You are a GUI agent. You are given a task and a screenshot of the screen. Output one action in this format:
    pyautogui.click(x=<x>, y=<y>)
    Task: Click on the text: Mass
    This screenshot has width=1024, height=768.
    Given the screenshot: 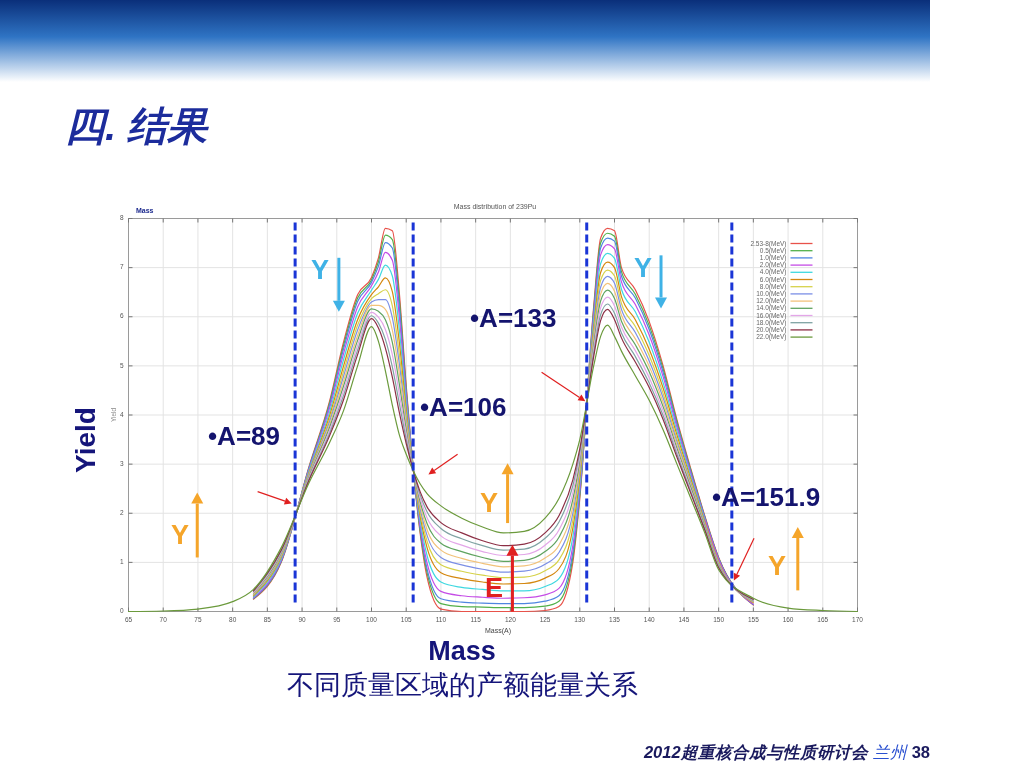 What is the action you would take?
    pyautogui.click(x=462, y=651)
    